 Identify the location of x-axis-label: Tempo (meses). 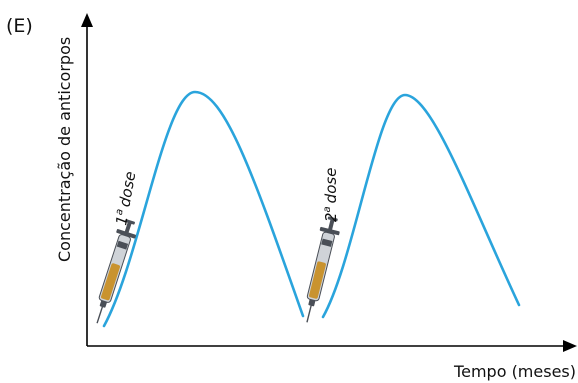
(514, 371).